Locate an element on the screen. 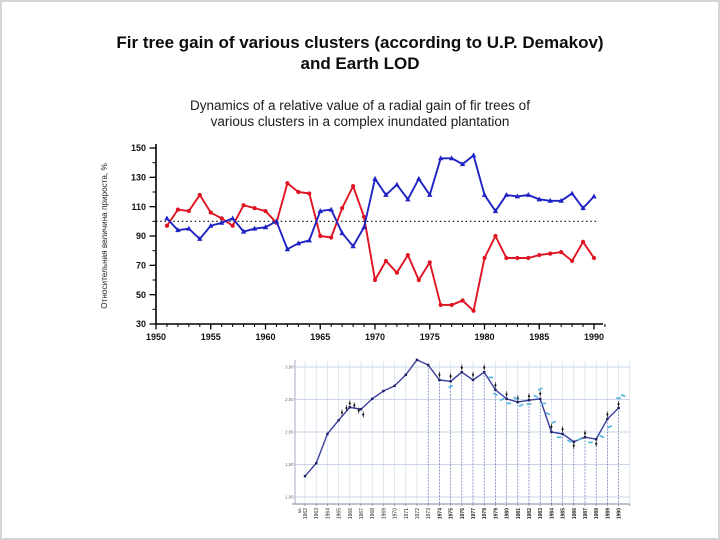 The height and width of the screenshot is (540, 720). svg-text: 1966 is located at coordinates (351, 513).